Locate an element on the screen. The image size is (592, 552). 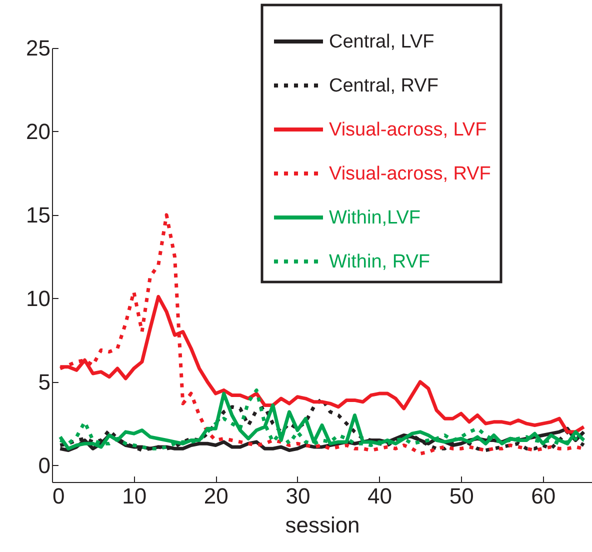
x-tick-label: 30 is located at coordinates (298, 496).